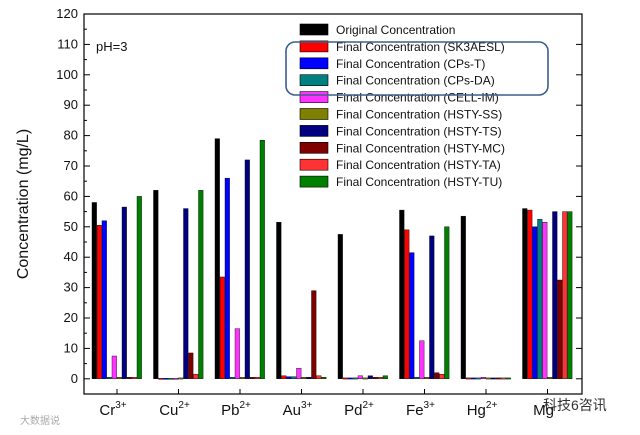 Image resolution: width=640 pixels, height=435 pixels. What do you see at coordinates (71, 226) in the screenshot?
I see `y-tick-label: 50` at bounding box center [71, 226].